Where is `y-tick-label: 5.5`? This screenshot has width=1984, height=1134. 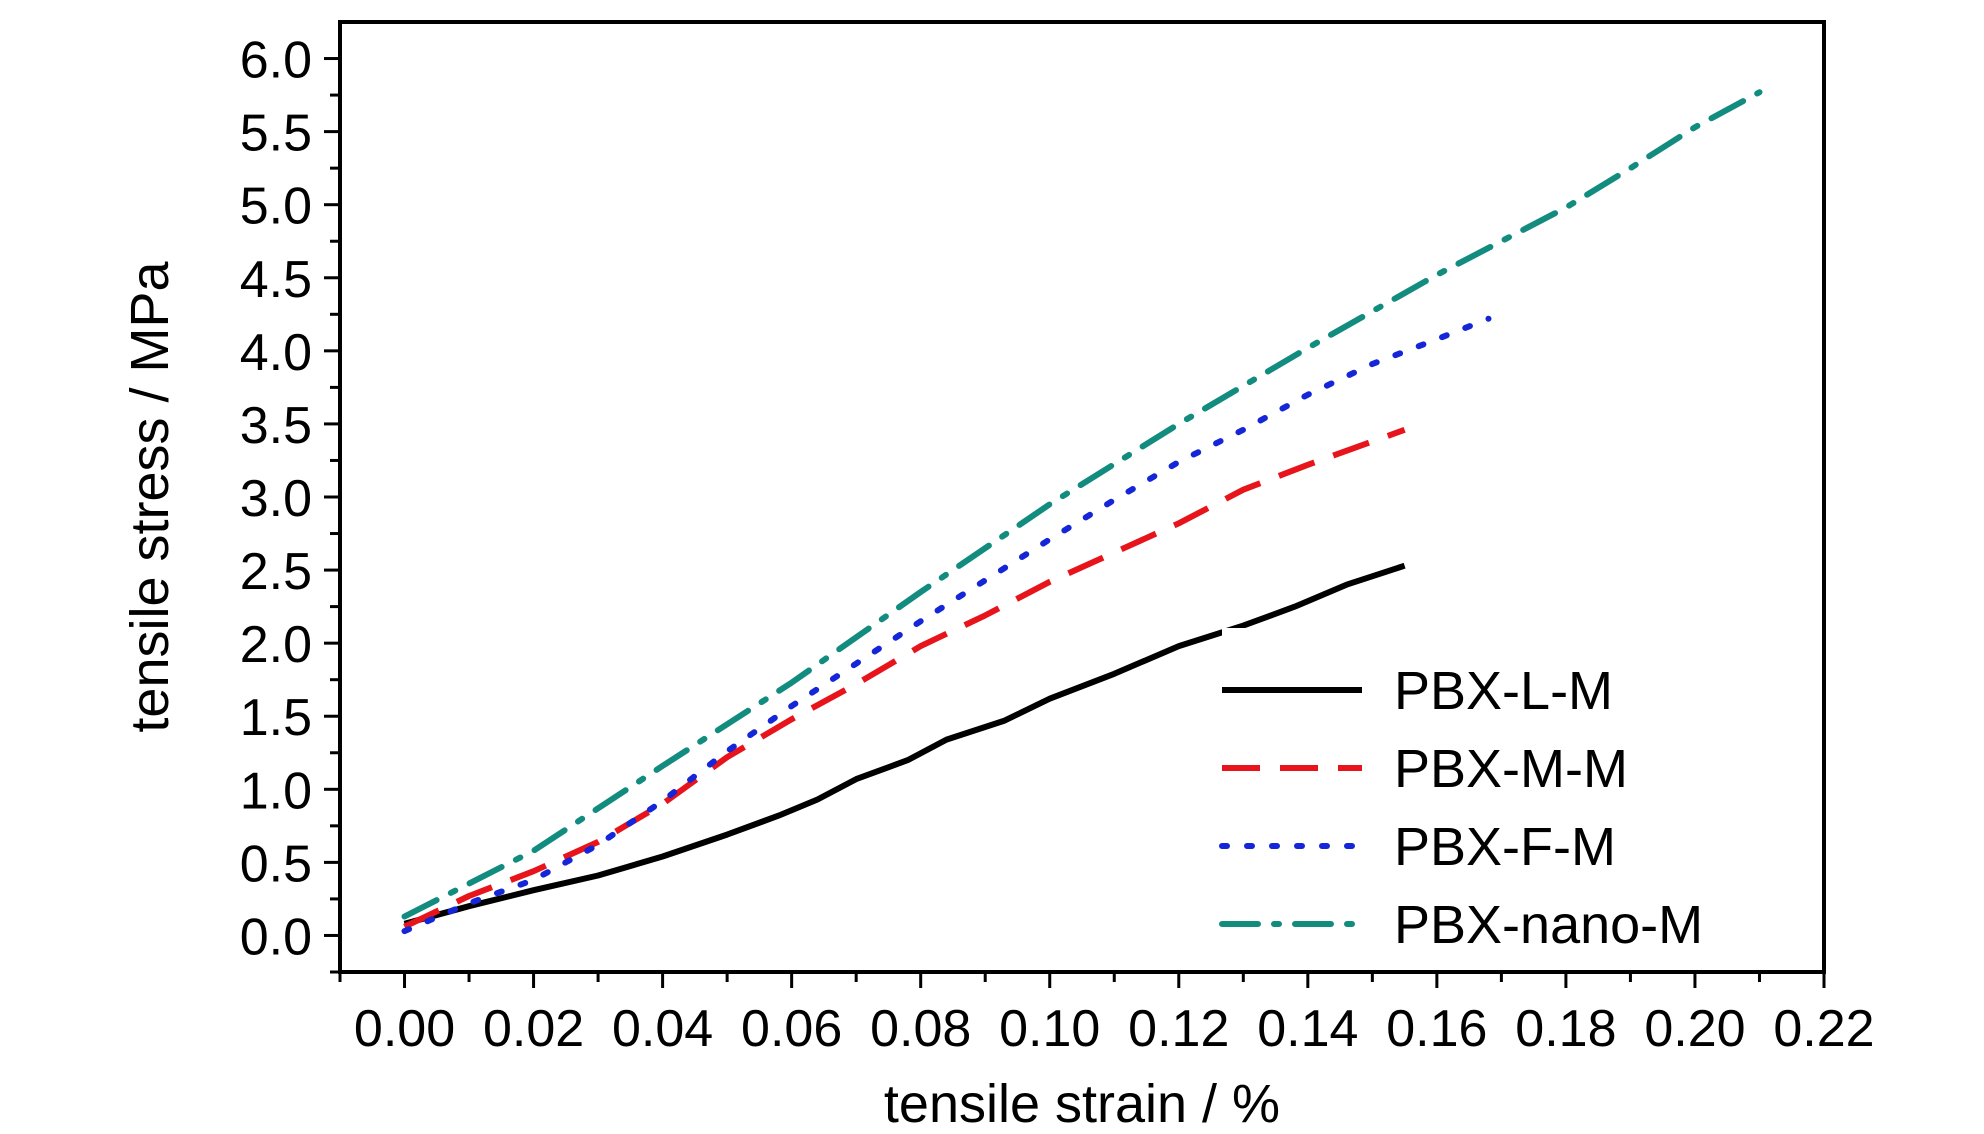
y-tick-label: 5.5 is located at coordinates (276, 134).